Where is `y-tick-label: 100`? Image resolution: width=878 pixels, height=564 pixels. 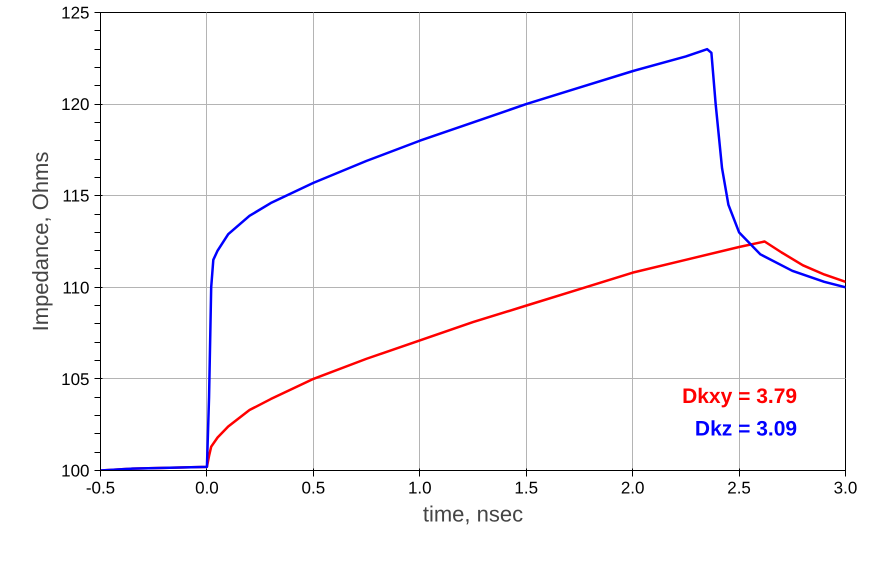 y-tick-label: 100 is located at coordinates (75, 471).